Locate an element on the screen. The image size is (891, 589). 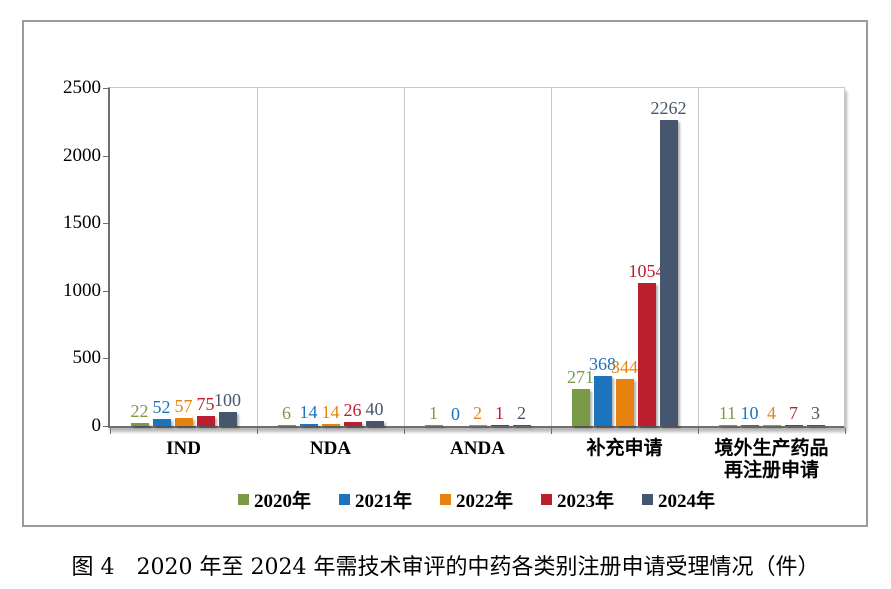
legend-item-2021年: 2021年 is located at coordinates (375, 499).